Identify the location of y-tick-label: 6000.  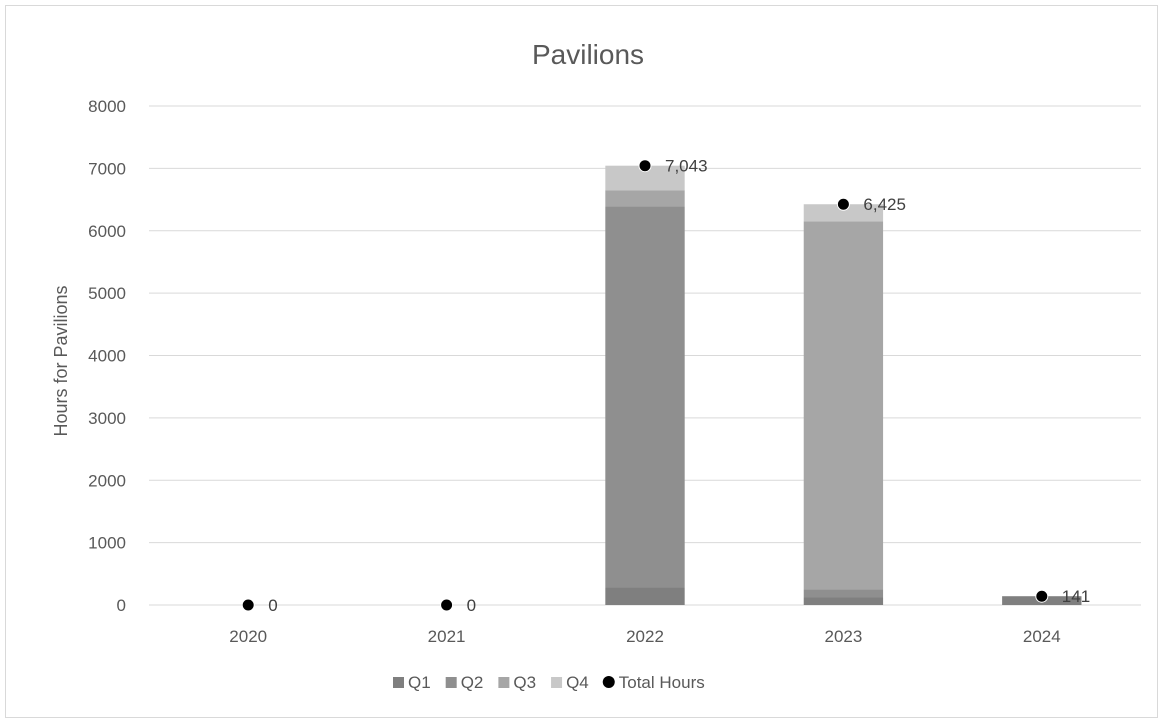
(107, 231).